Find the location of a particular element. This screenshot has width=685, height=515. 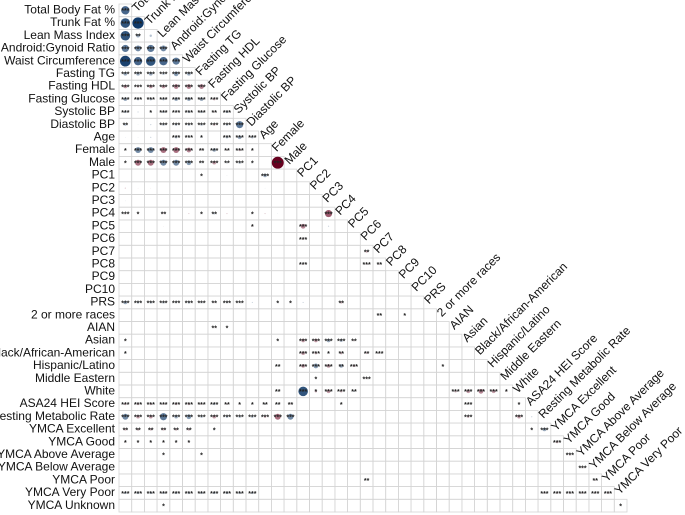

row-label: PC3 is located at coordinates (104, 200).